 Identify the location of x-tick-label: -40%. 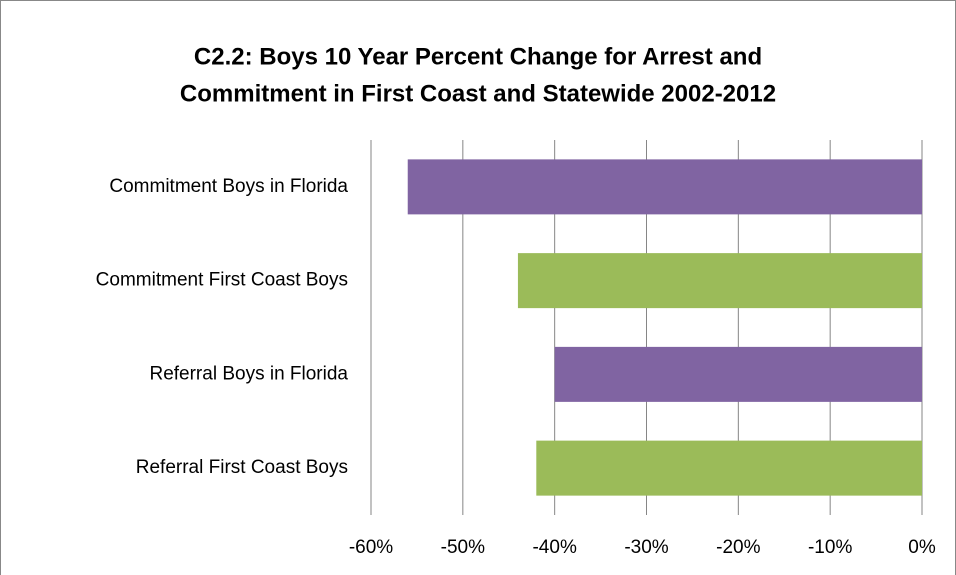
(554, 547).